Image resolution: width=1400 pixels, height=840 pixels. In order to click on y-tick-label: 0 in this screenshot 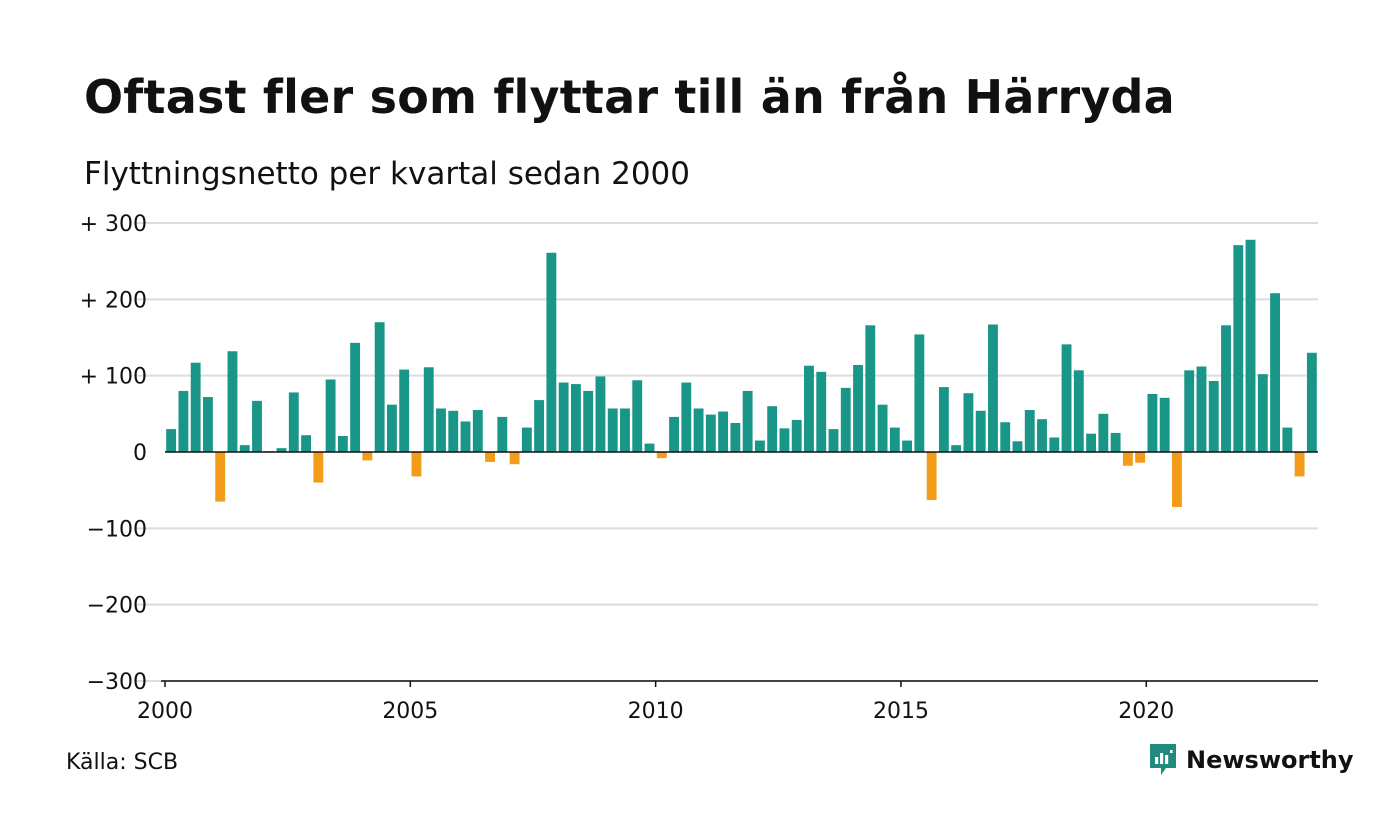, I will do `click(140, 453)`.